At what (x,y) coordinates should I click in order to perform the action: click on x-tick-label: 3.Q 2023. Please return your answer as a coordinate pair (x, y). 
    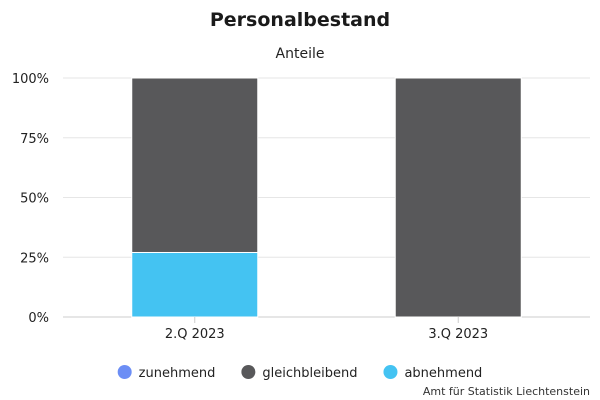
    Looking at the image, I should click on (458, 334).